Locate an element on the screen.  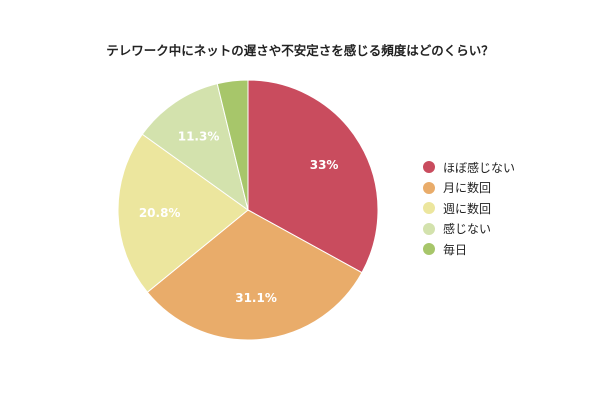
legend-item: 週に数回 is located at coordinates (469, 208).